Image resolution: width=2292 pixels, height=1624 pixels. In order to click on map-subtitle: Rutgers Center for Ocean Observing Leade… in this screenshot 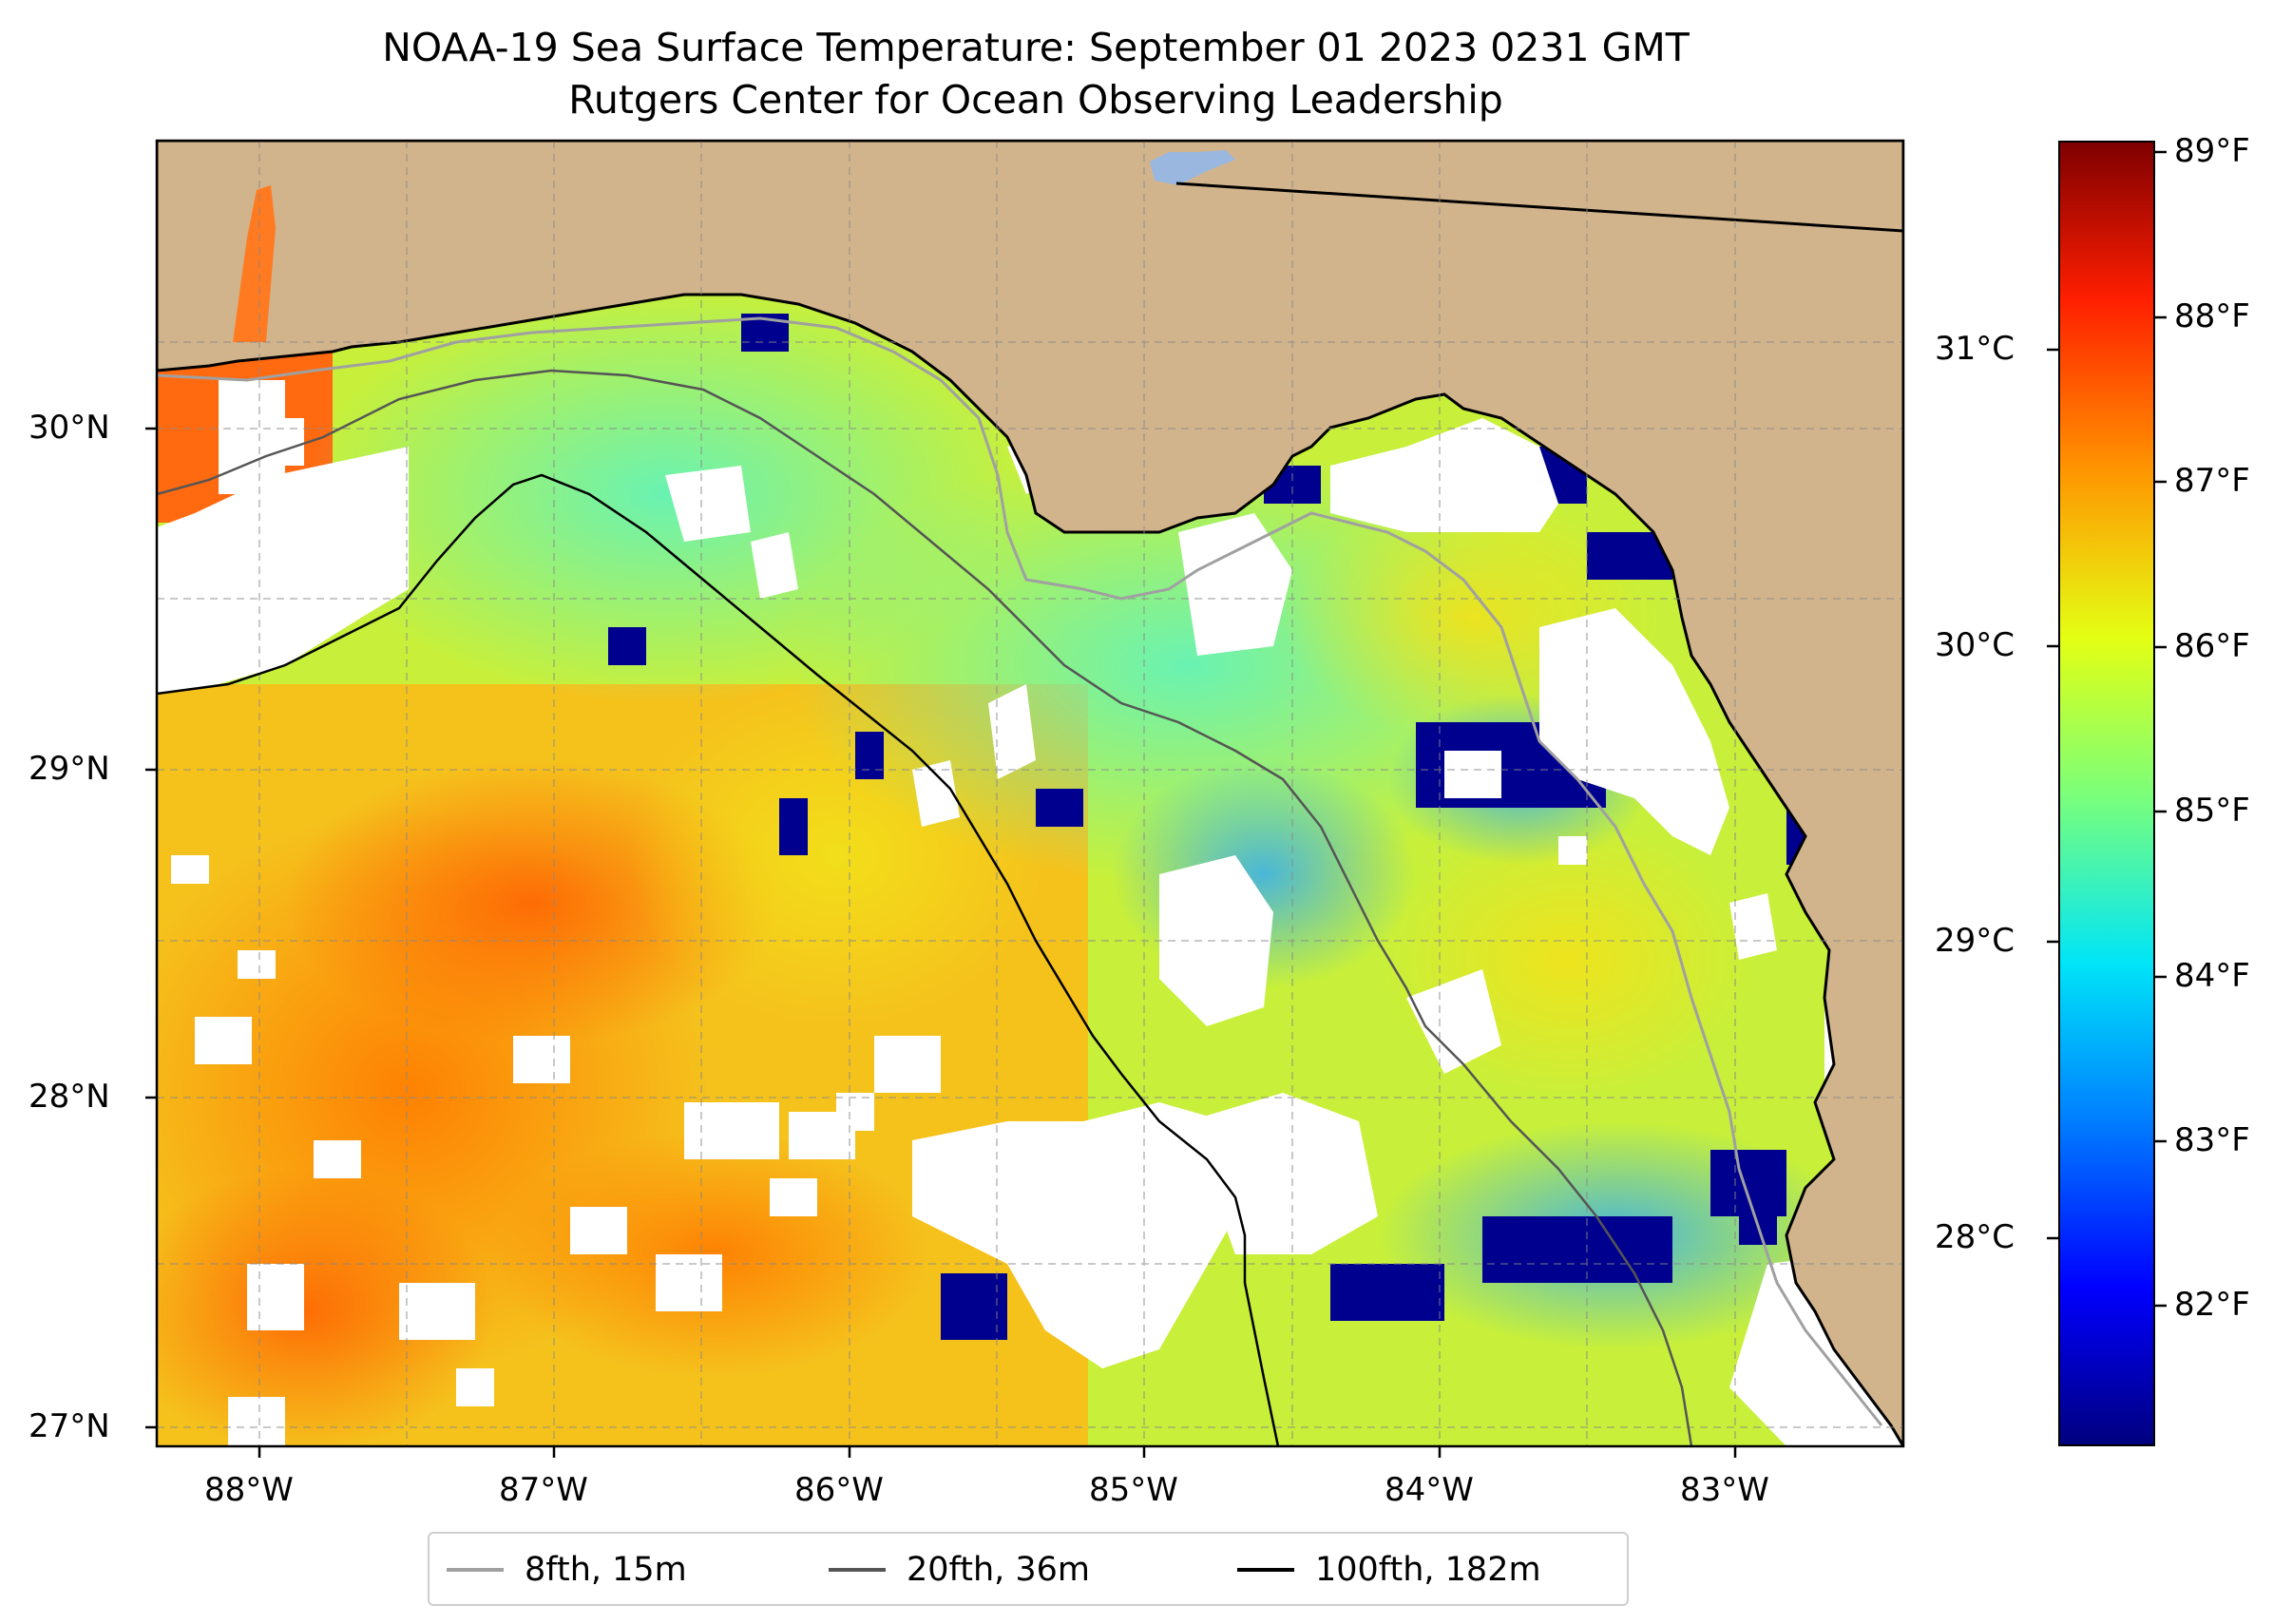, I will do `click(1035, 100)`.